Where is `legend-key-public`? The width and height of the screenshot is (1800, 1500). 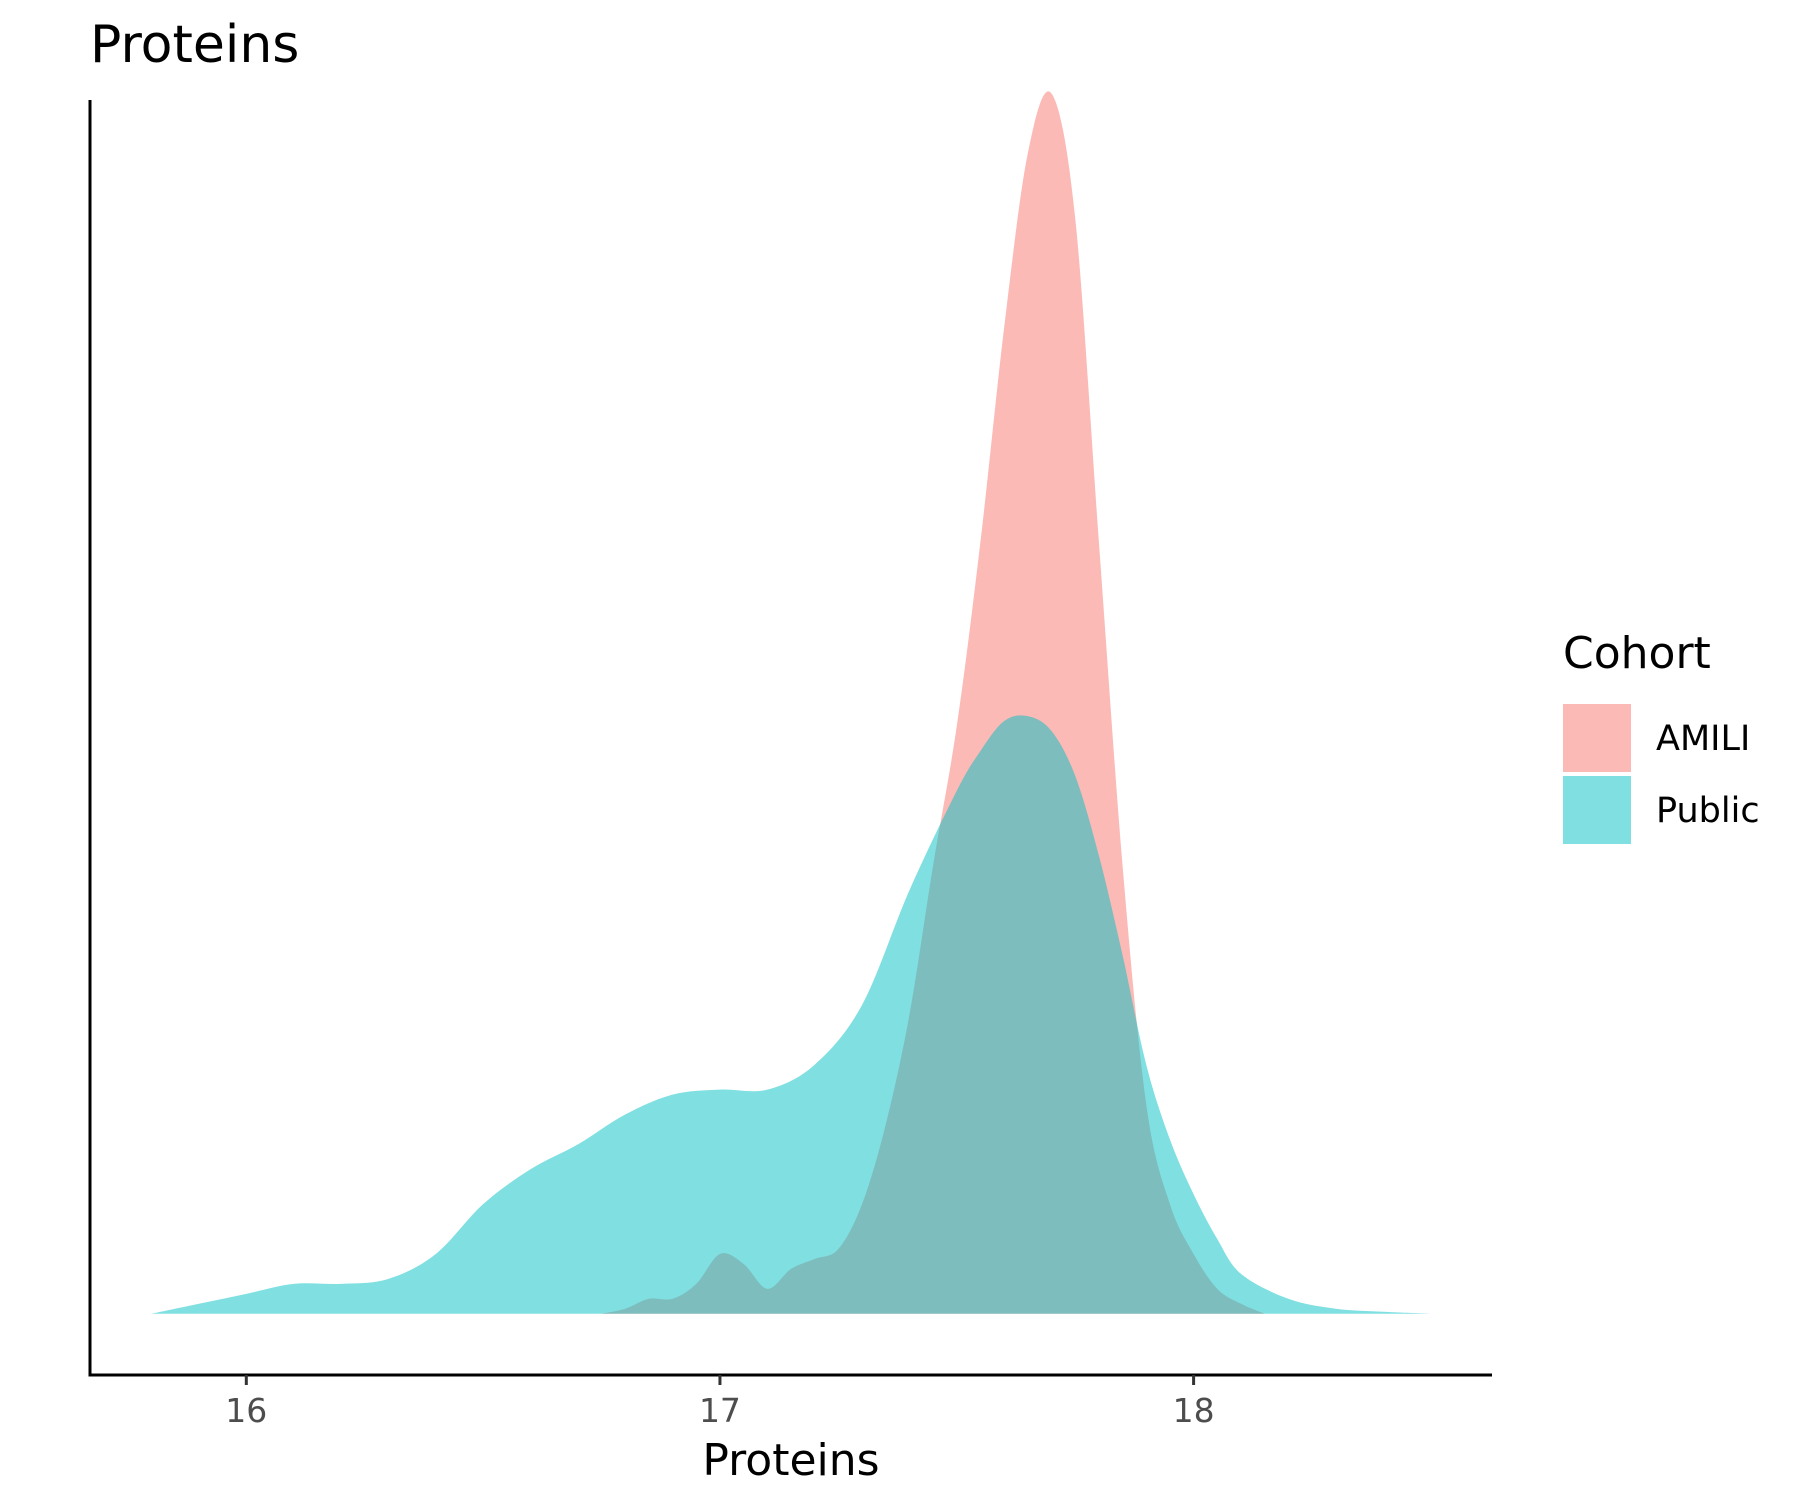 legend-key-public is located at coordinates (1597, 810).